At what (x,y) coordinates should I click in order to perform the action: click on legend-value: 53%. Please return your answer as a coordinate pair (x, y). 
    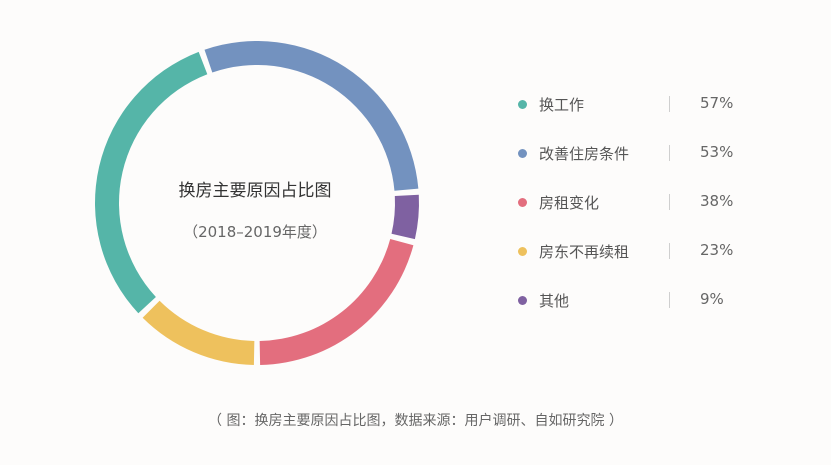
    Looking at the image, I should click on (717, 152).